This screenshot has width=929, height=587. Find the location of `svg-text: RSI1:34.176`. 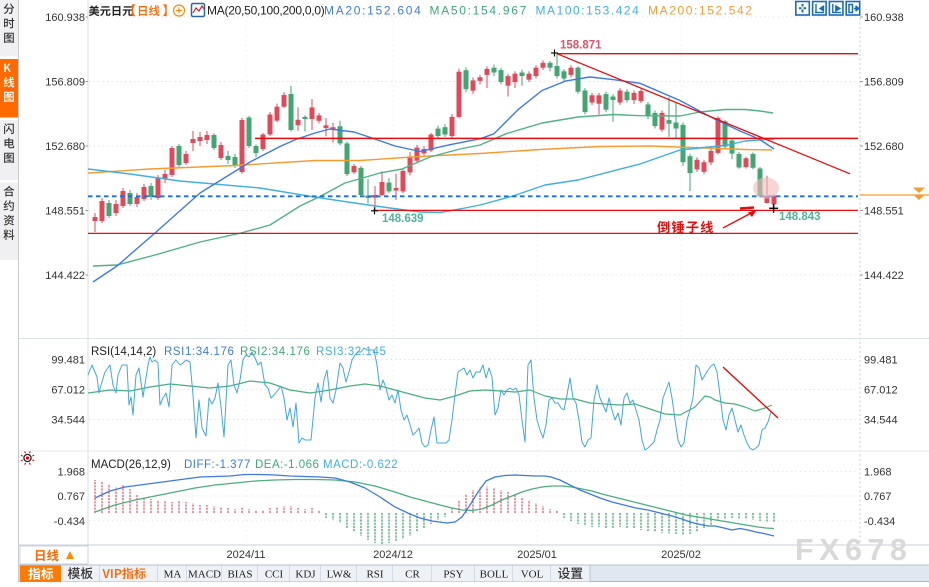

svg-text: RSI1:34.176 is located at coordinates (199, 352).